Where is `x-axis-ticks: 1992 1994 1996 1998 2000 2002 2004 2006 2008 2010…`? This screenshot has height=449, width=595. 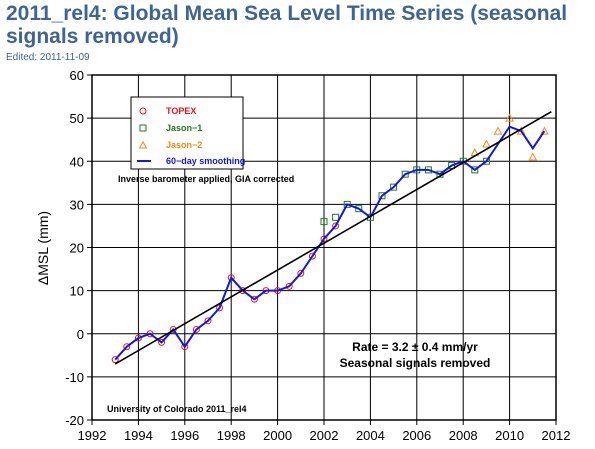 x-axis-ticks: 1992 1994 1996 1998 2000 2002 2004 2006 2008 2010… is located at coordinates (324, 431).